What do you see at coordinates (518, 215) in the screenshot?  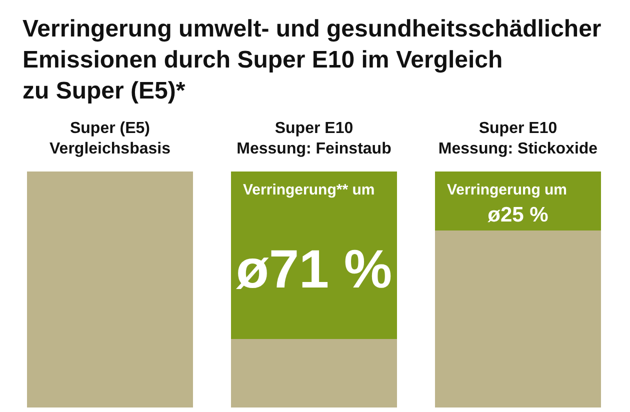 I see `data-label: ø25 %` at bounding box center [518, 215].